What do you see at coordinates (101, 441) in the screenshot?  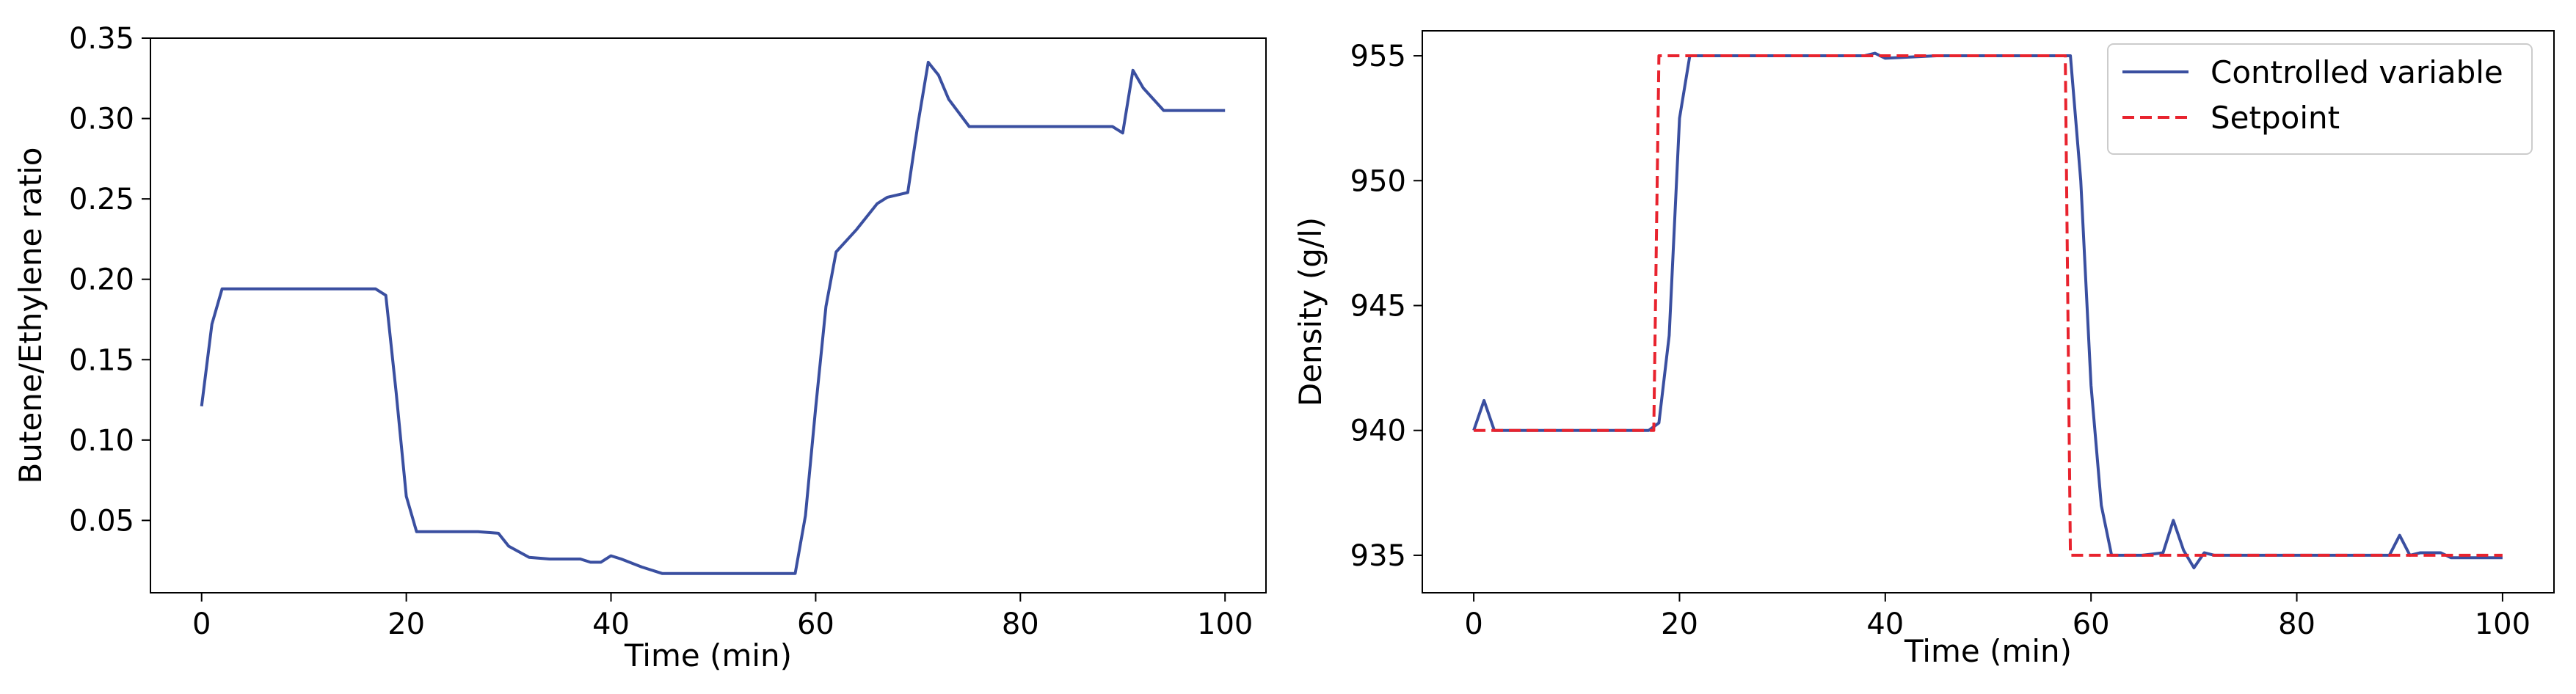 I see `y-tick-label: 0.10` at bounding box center [101, 441].